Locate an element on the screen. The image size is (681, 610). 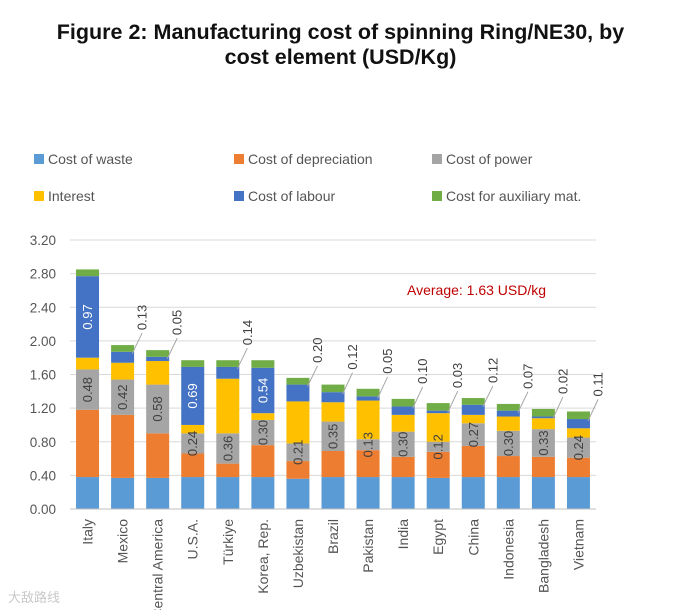
data-label-vietnam-cost-of-labour: 0.11 is located at coordinates (598, 384).